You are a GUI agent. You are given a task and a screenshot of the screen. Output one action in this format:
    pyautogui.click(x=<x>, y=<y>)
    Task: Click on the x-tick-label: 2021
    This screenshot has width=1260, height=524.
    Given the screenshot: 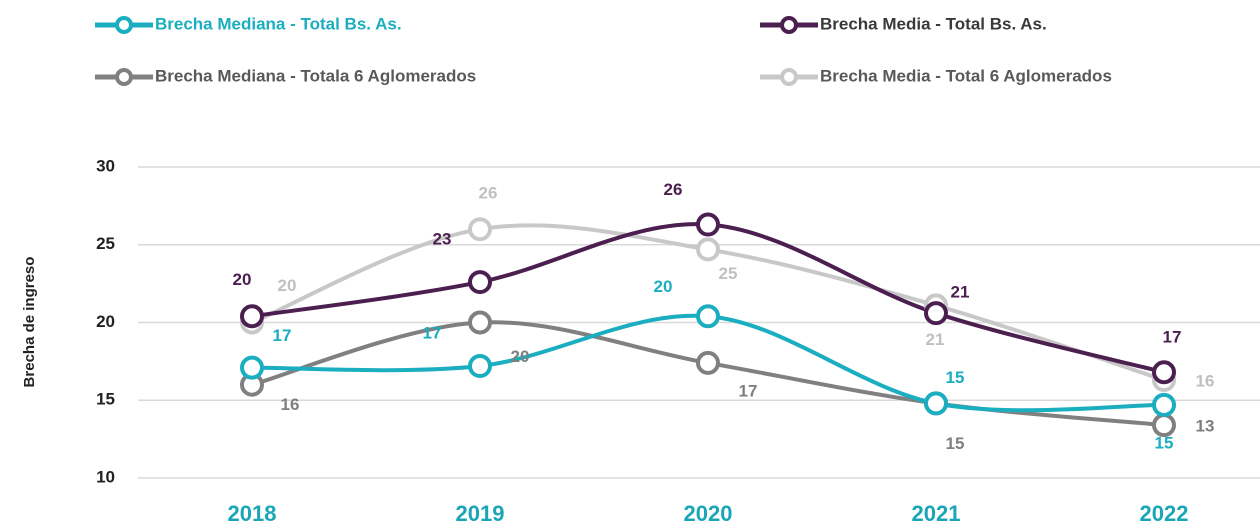 What is the action you would take?
    pyautogui.click(x=936, y=512)
    